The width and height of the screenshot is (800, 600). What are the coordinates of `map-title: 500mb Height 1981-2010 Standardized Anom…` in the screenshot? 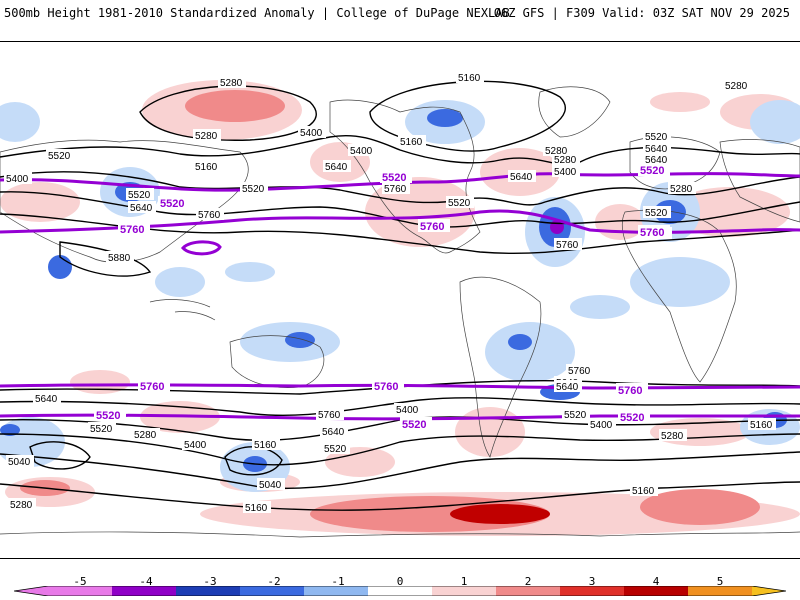 It's located at (257, 13).